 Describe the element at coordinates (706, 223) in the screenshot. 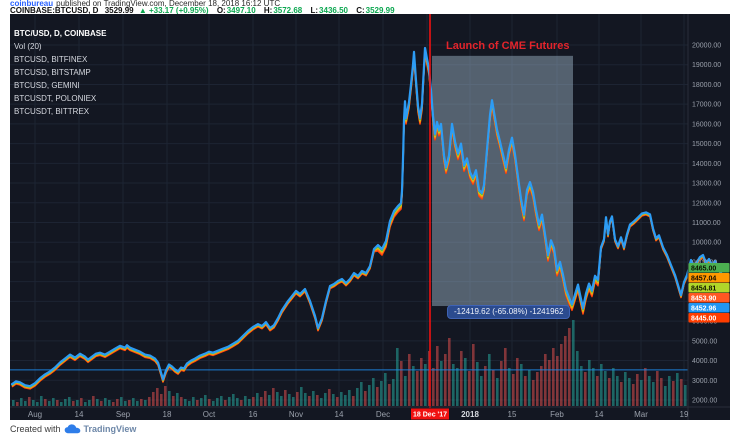

I see `y-axis-label: 11000.00` at that location.